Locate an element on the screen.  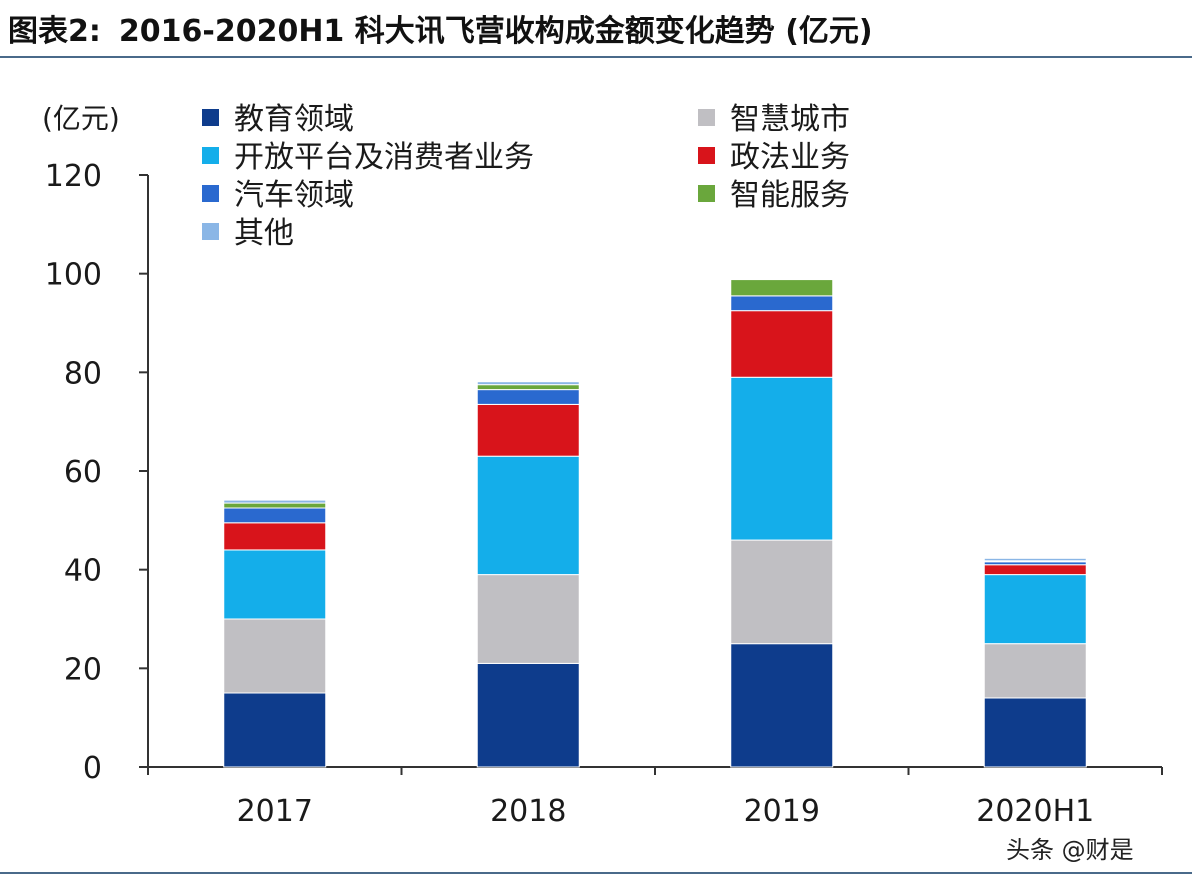
x-tick-label: 2019 is located at coordinates (782, 811).